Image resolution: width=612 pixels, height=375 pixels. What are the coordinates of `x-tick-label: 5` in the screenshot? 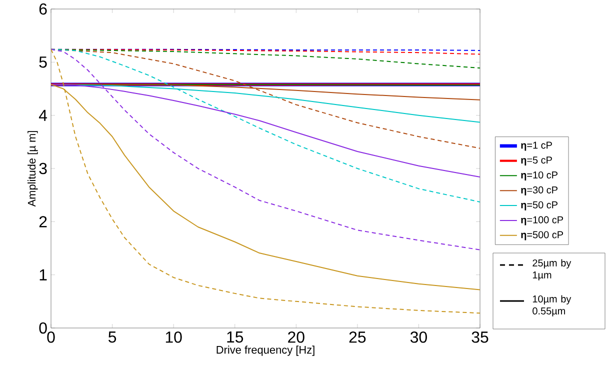 It's located at (112, 337).